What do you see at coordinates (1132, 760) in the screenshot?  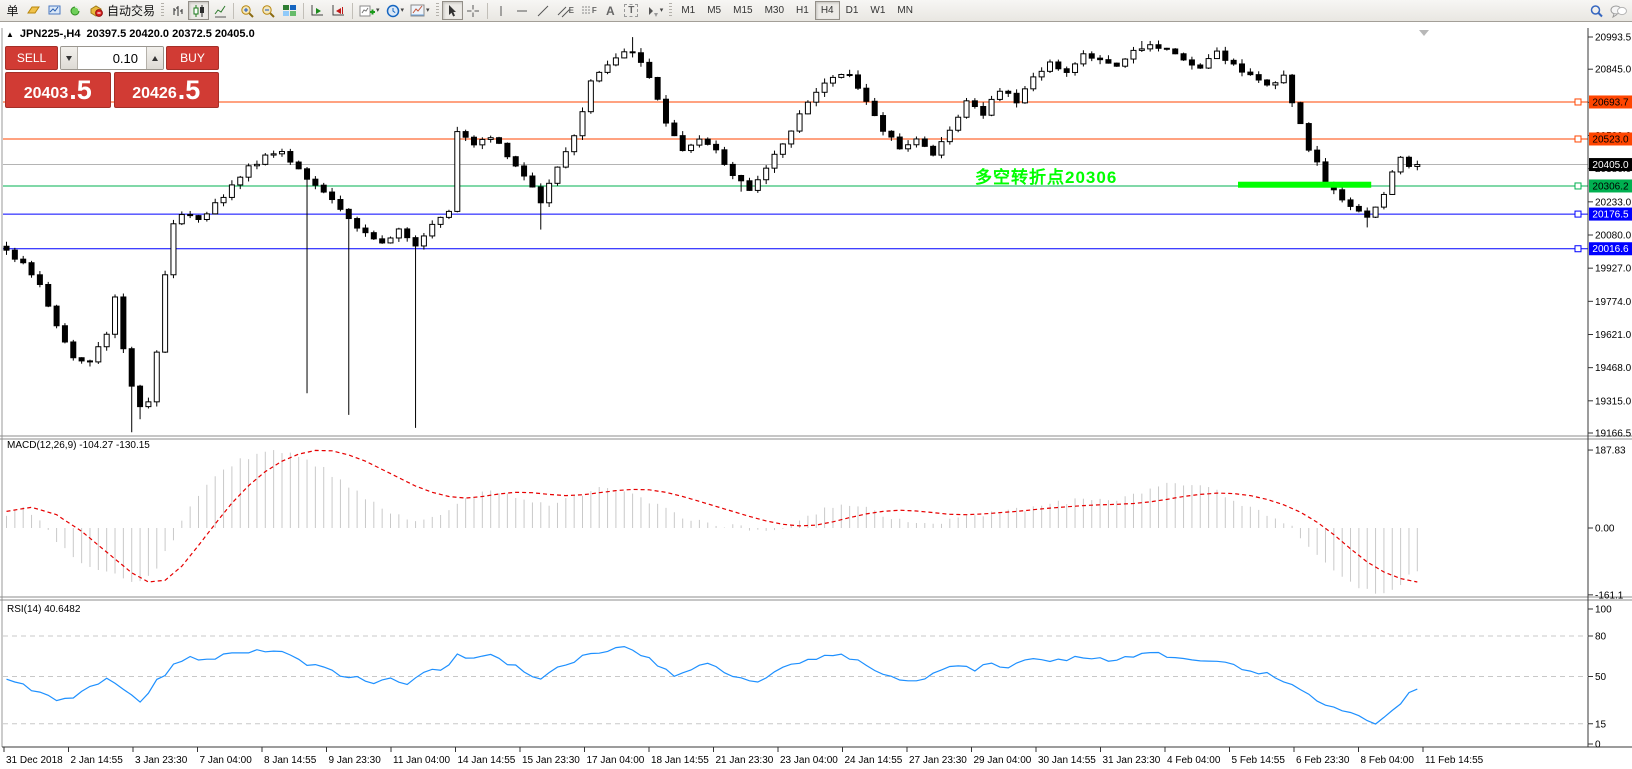 I see `time-axis-label: 31 Jan 23:30` at bounding box center [1132, 760].